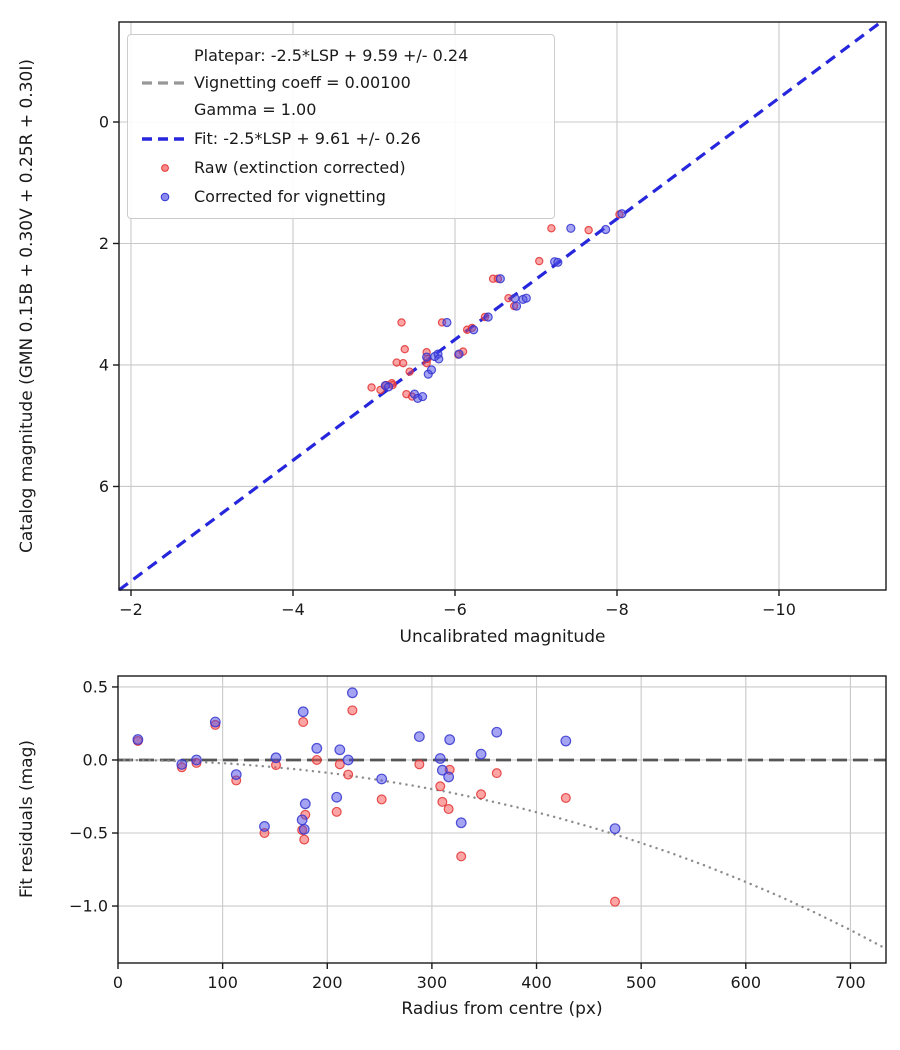 The image size is (900, 1050). I want to click on legend-item-fit: Fit: -2.5*LSP + 9.61 +/- 0.26, so click(340, 138).